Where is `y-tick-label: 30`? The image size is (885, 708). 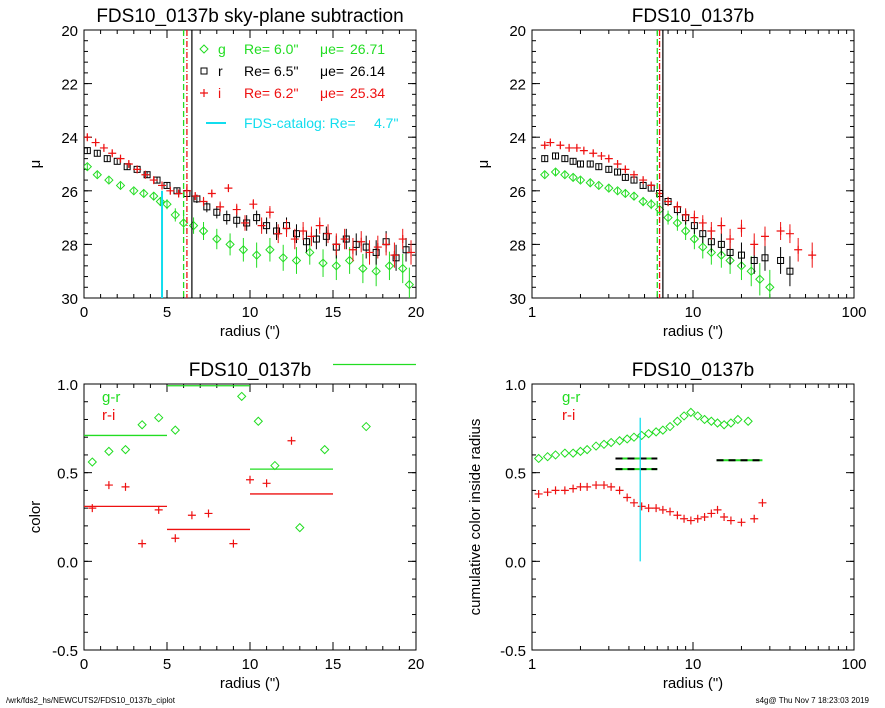
y-tick-label: 30 is located at coordinates (517, 299).